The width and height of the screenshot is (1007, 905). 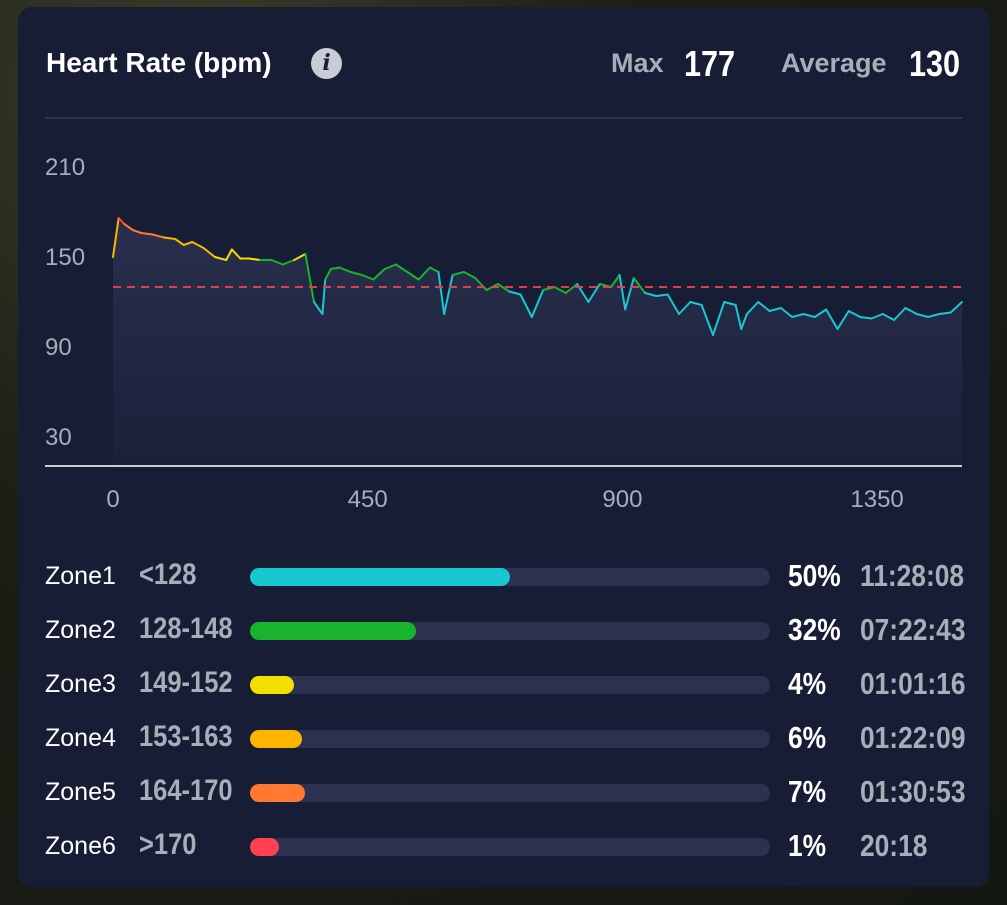 What do you see at coordinates (503, 794) in the screenshot?
I see `zone-row: Zone5 164-170 7% 01:30:53` at bounding box center [503, 794].